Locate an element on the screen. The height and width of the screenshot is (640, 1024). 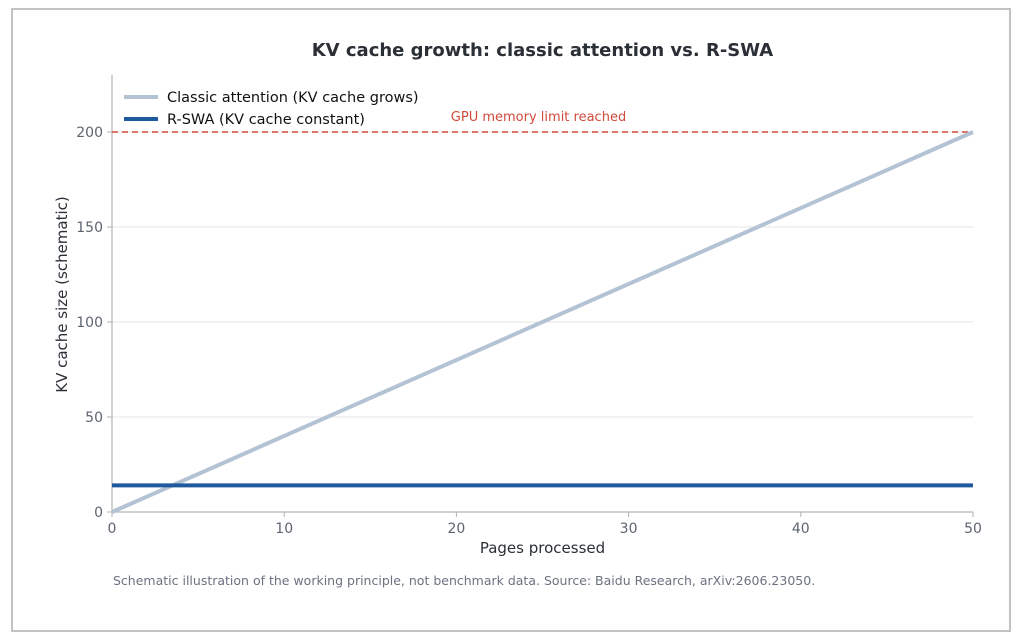
reference-line-group: GPU memory limit reached is located at coordinates (542, 121).